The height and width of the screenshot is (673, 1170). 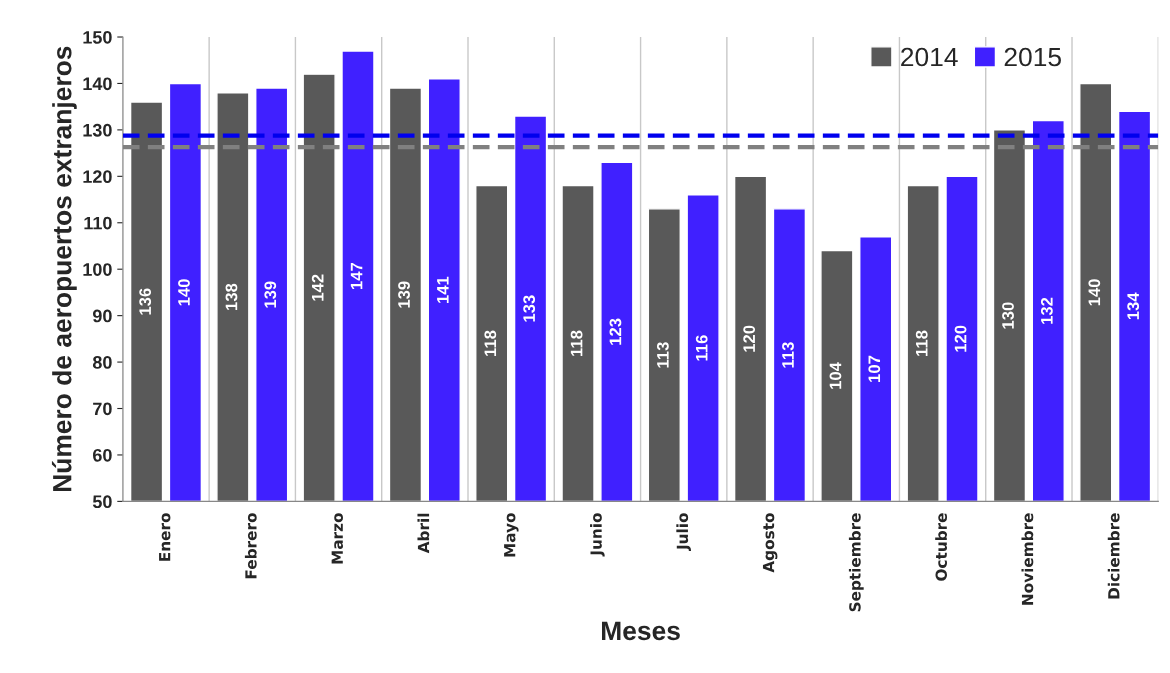 What do you see at coordinates (97, 84) in the screenshot?
I see `y-tick-label: 140` at bounding box center [97, 84].